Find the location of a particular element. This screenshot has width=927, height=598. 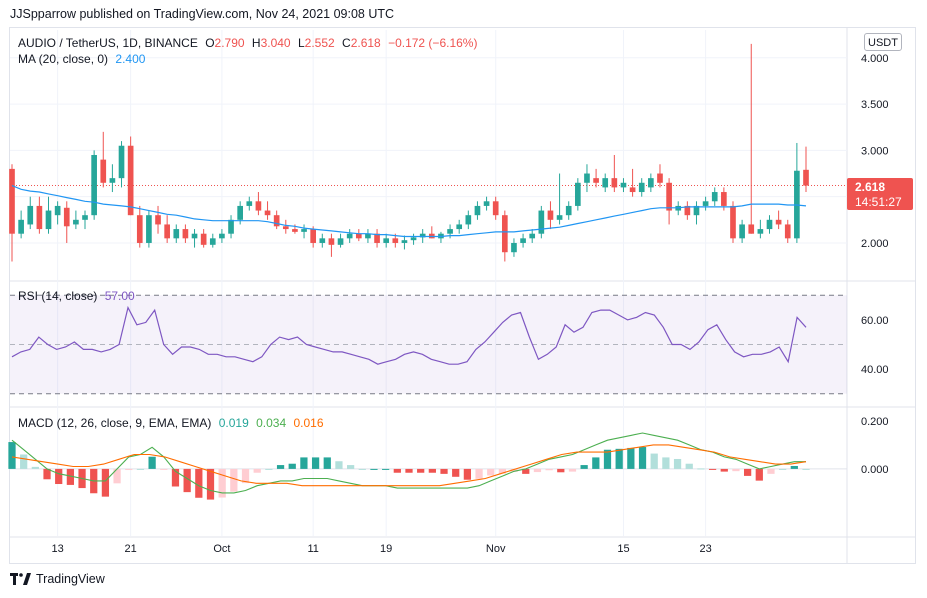

tradingview-brand: TradingView is located at coordinates (57, 579).